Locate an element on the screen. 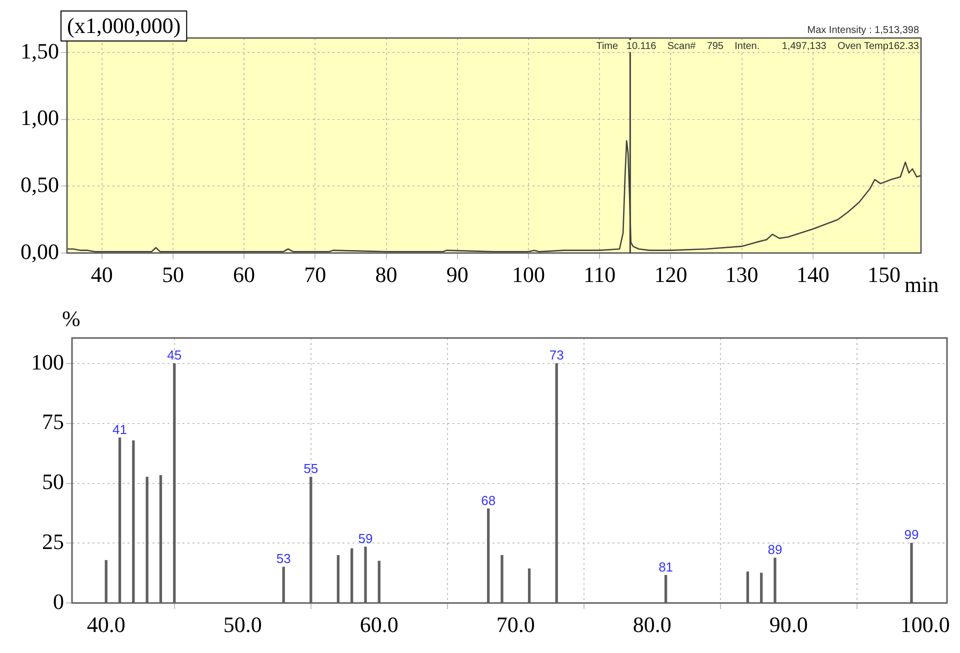 The width and height of the screenshot is (960, 653). annotation: 68 is located at coordinates (488, 500).